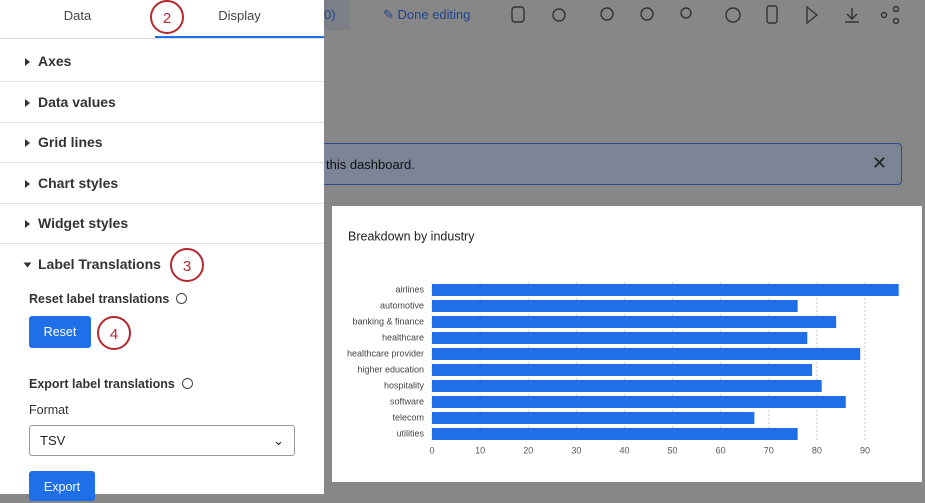 The width and height of the screenshot is (925, 503). What do you see at coordinates (705, 15) in the screenshot?
I see `toolbar-icons` at bounding box center [705, 15].